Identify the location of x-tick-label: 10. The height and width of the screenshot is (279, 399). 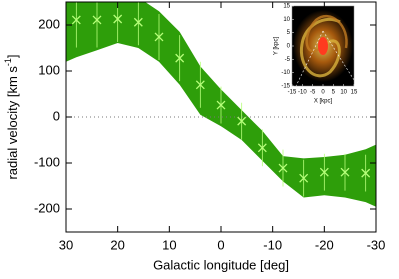
(169, 244).